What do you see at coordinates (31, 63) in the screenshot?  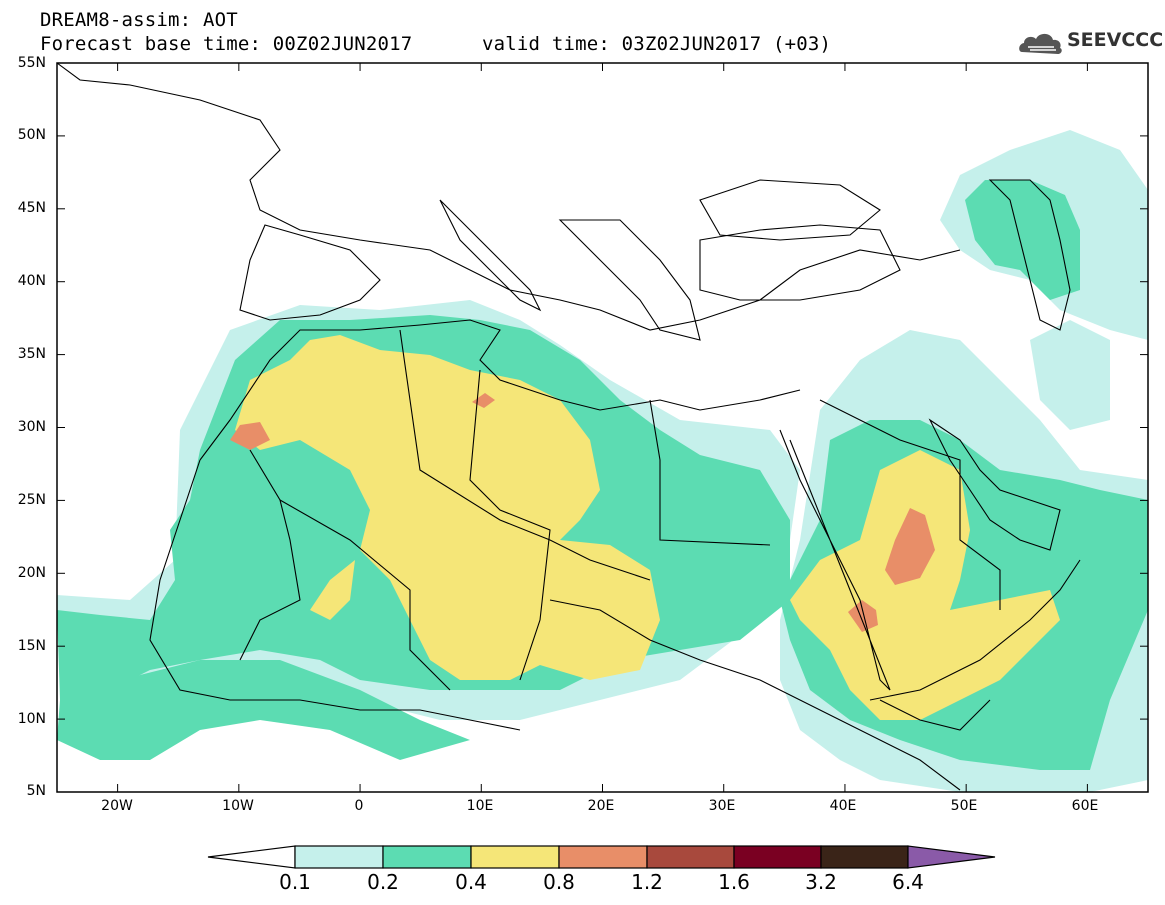 I see `lat-label: 55N` at bounding box center [31, 63].